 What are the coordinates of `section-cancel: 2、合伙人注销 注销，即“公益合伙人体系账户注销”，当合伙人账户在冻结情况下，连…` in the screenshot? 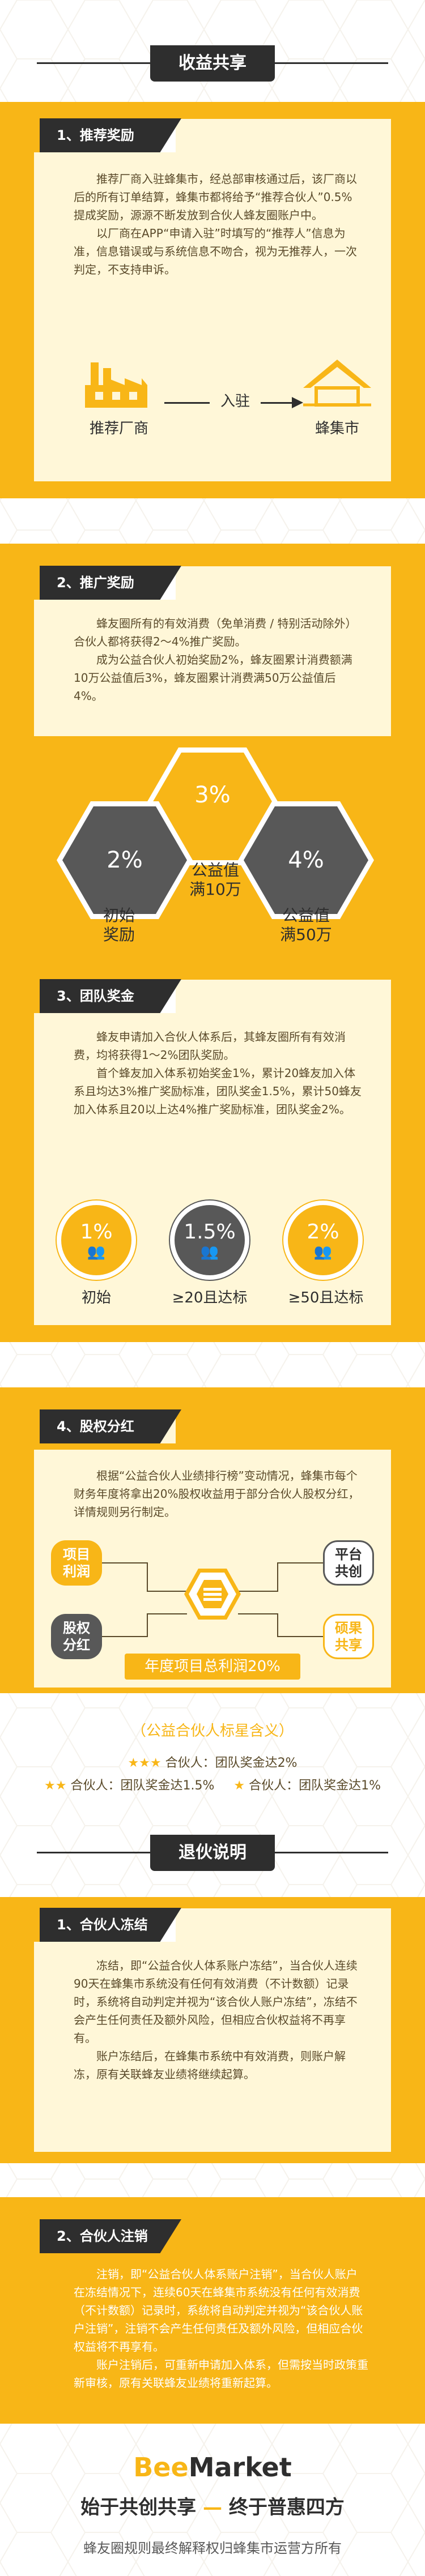 It's located at (212, 2310).